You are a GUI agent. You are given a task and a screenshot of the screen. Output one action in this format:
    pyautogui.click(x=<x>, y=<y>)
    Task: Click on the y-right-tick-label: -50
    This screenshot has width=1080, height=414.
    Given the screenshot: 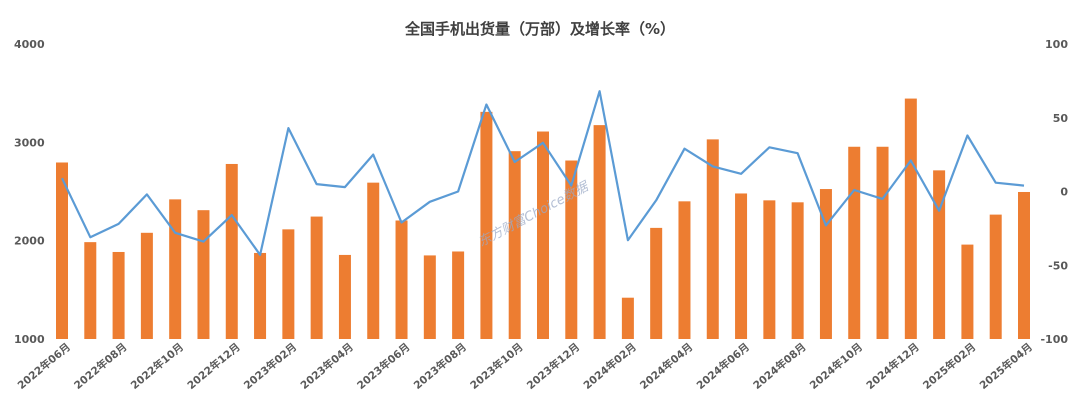 What is the action you would take?
    pyautogui.click(x=1058, y=265)
    